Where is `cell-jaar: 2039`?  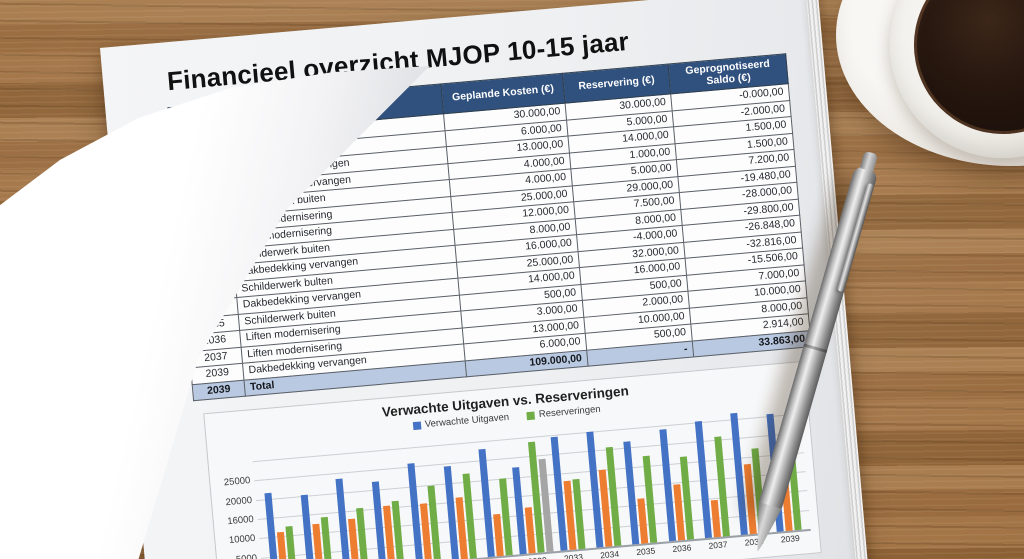
cell-jaar: 2039 is located at coordinates (219, 390).